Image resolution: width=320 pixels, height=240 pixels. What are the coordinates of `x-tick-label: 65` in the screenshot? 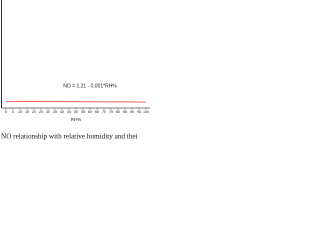 It's located at (97, 112).